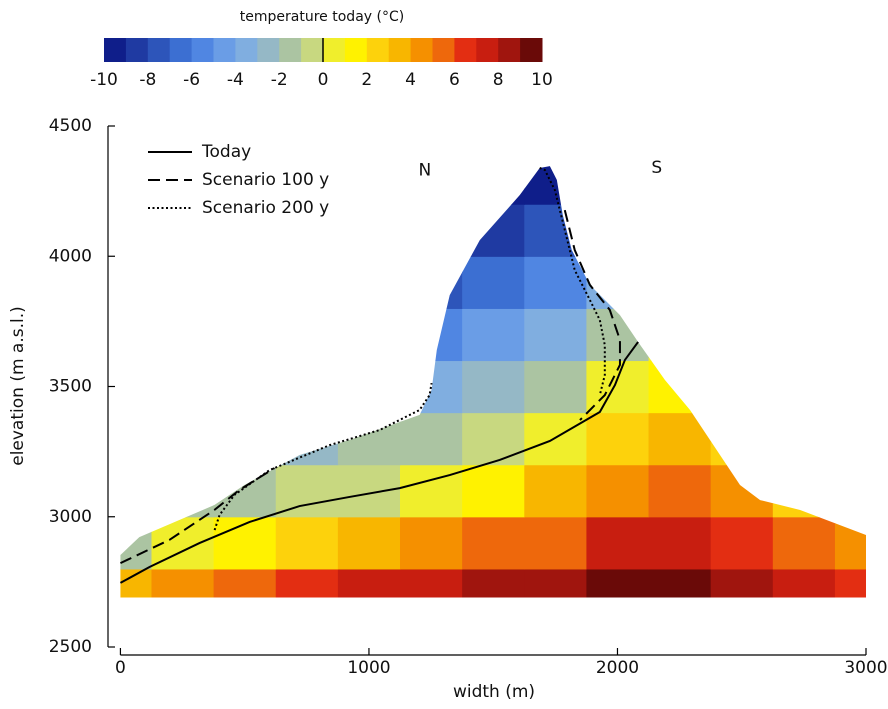 Image resolution: width=888 pixels, height=709 pixels. I want to click on colorbar-tick-label: 4, so click(410, 80).